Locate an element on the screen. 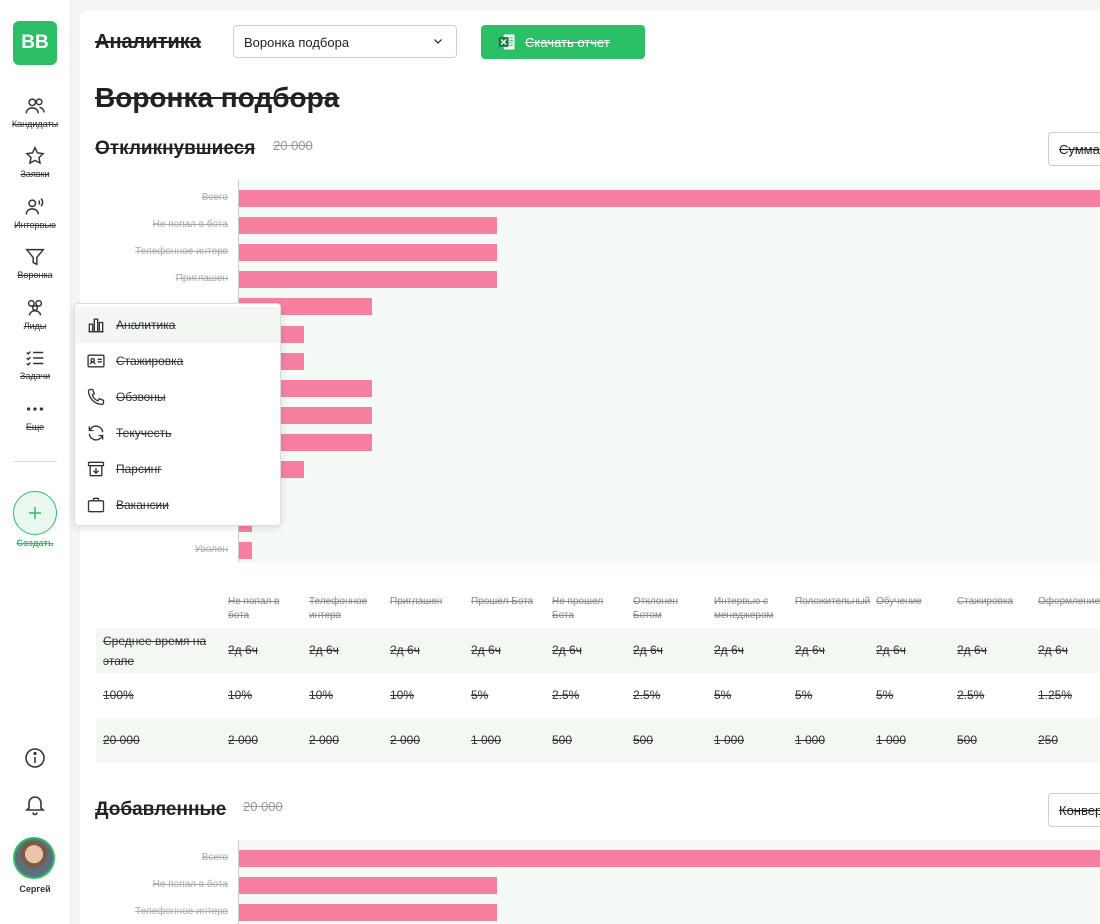  chevron-down-icon is located at coordinates (438, 41).